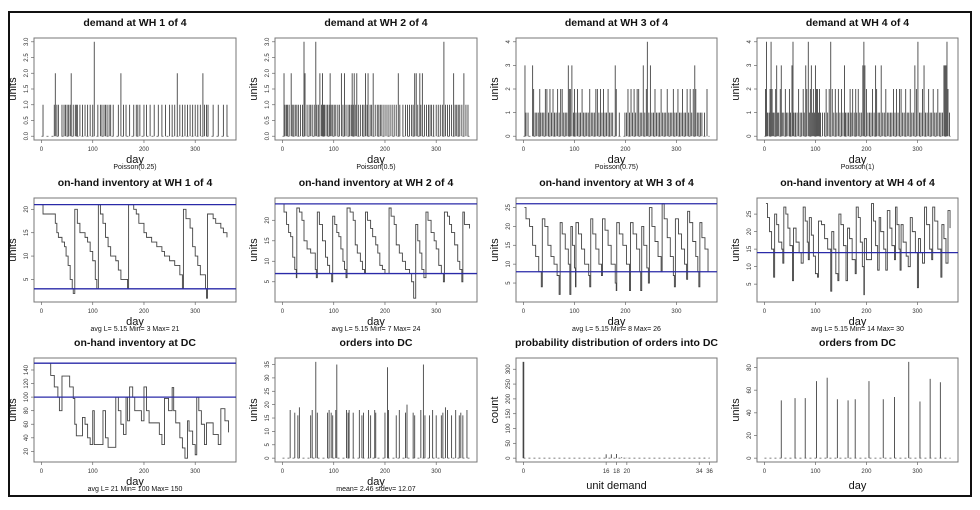 This screenshot has height=510, width=980. I want to click on x-tick-label: 34, so click(699, 472).